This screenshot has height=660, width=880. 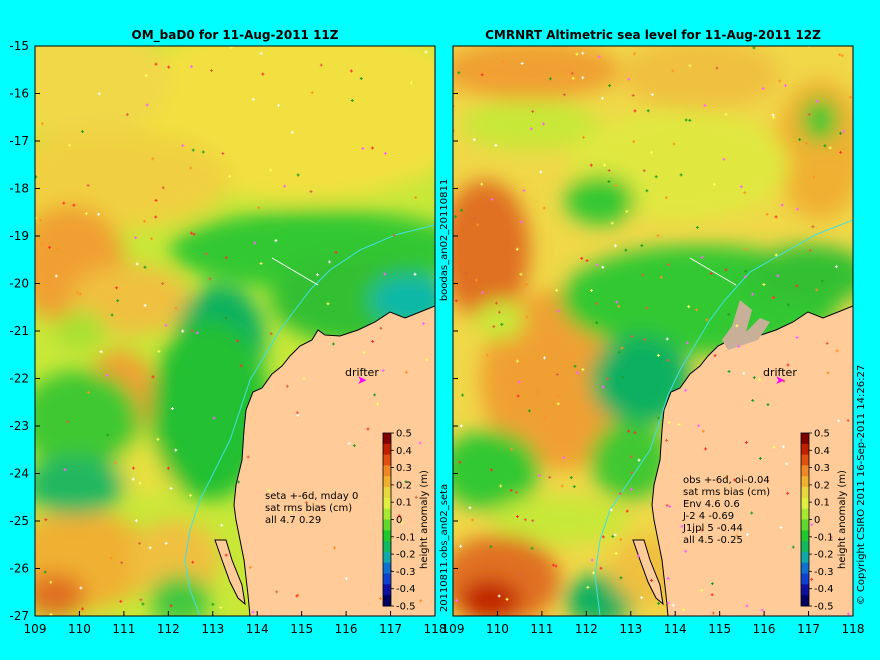 I want to click on middle-top-run-id: boodas_an02_20110811, so click(x=444, y=240).